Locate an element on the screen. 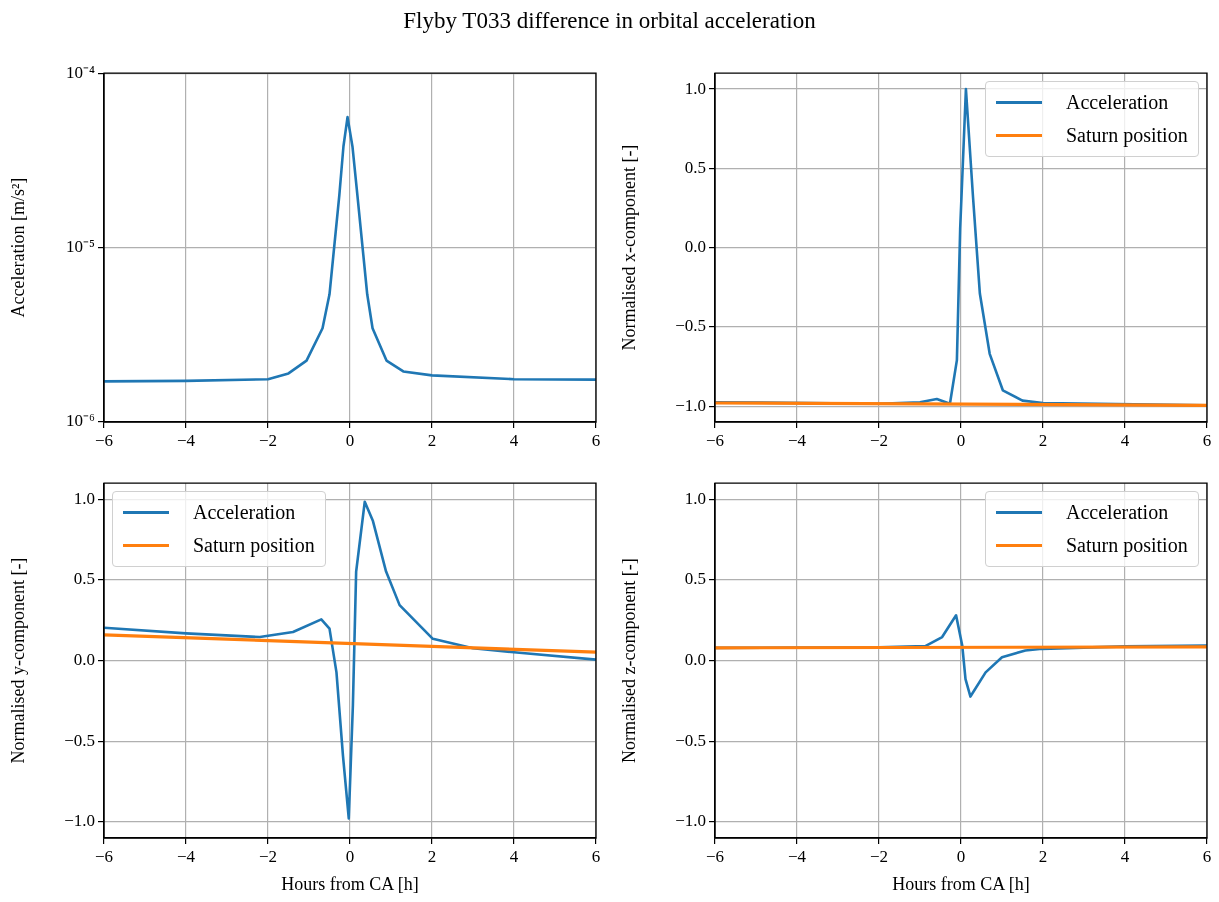  y-axis-title: Acceleration [m/s²] is located at coordinates (17, 247).